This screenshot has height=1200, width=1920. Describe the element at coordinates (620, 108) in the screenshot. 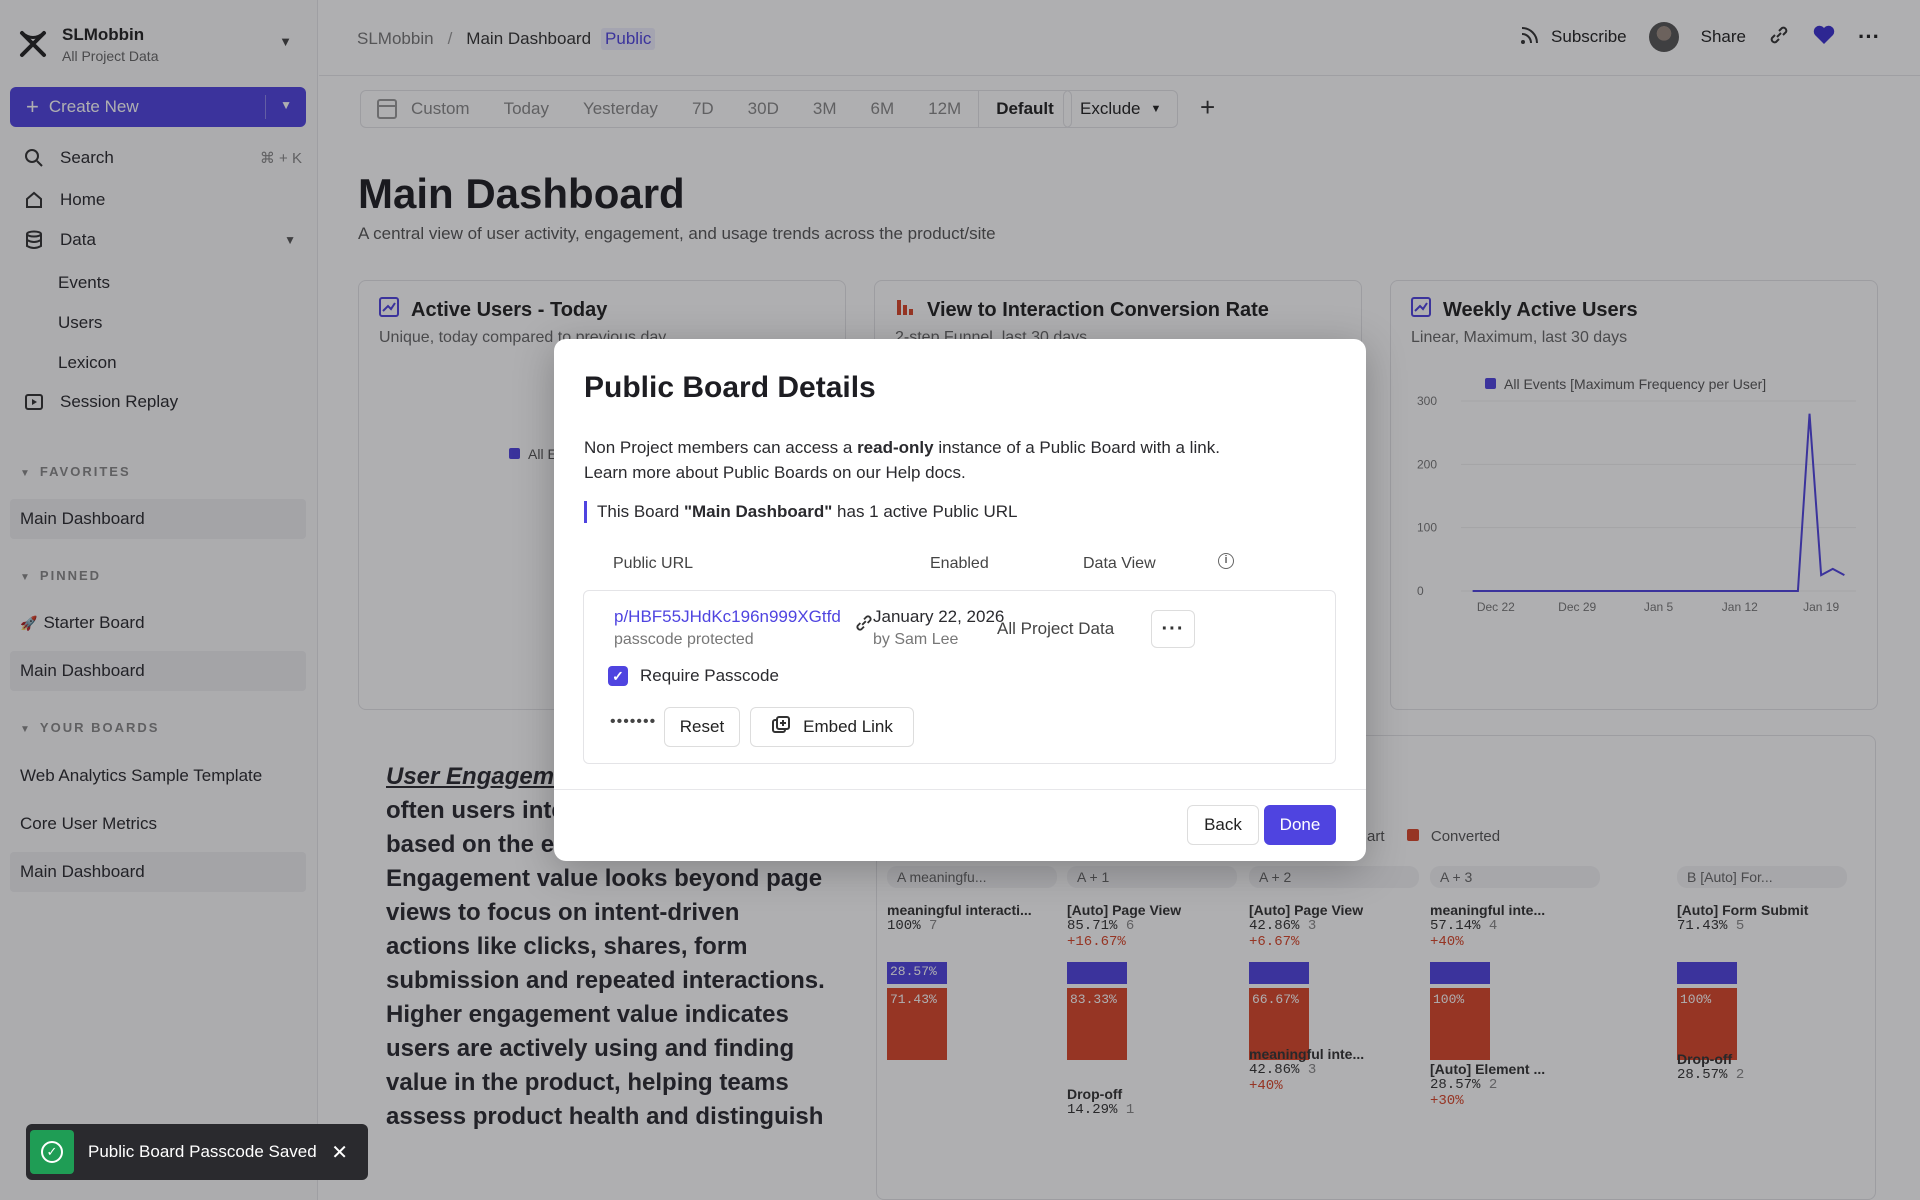

I see `filter-yesterday: Yesterday` at that location.